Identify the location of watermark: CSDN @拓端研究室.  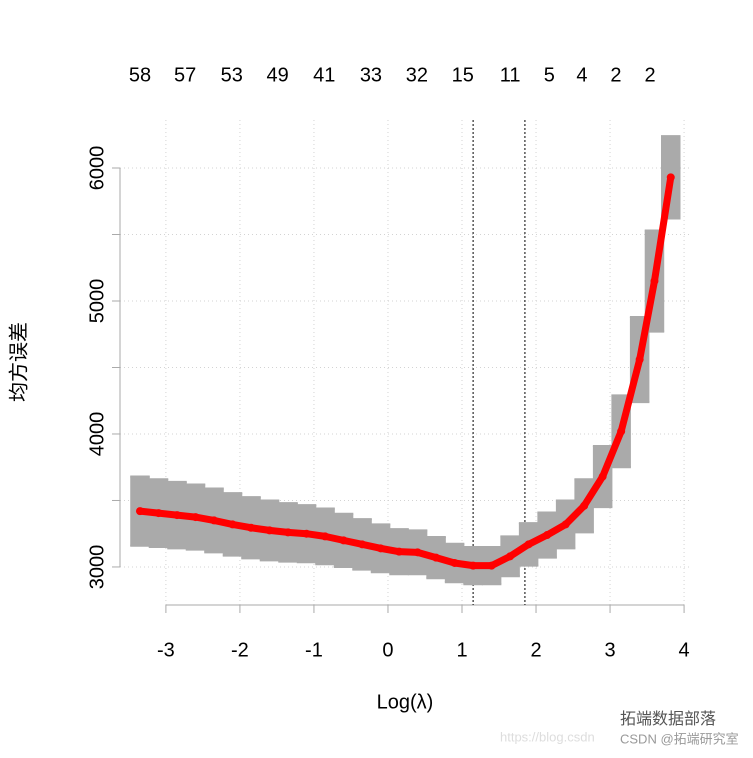
(679, 738).